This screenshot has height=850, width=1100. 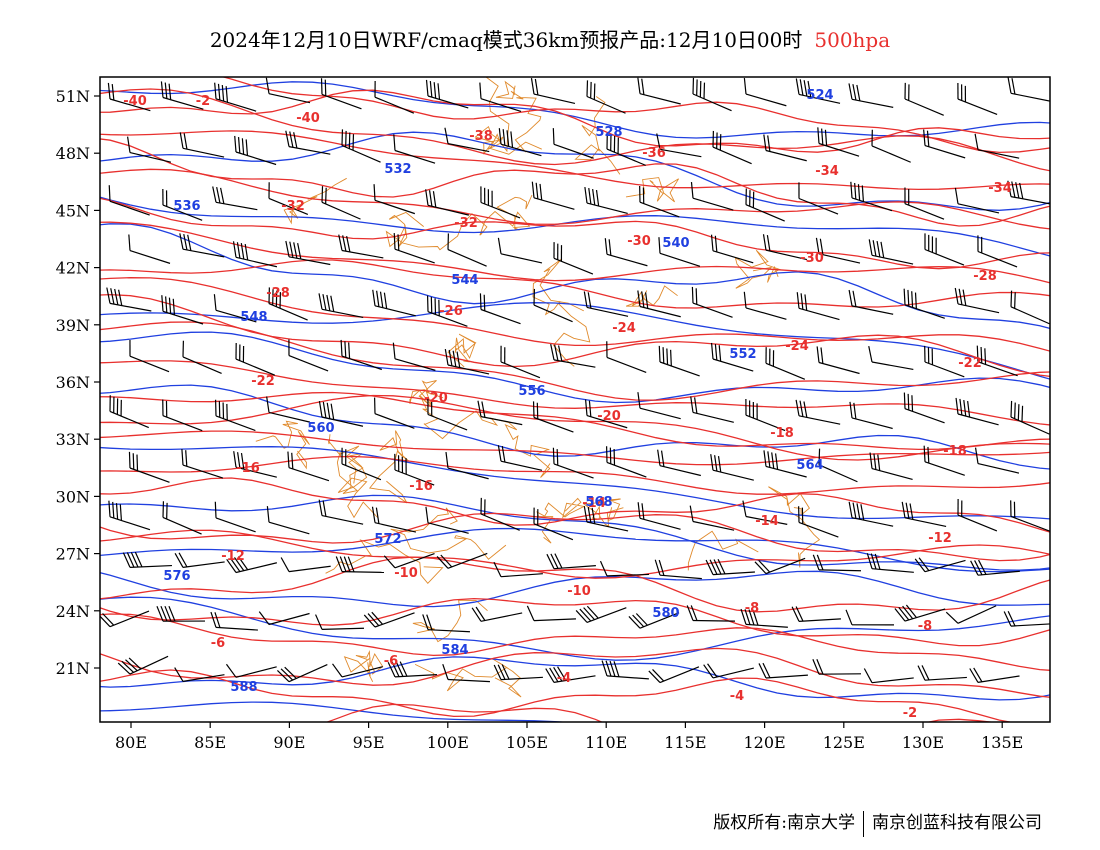 What do you see at coordinates (210, 742) in the screenshot?
I see `lon-label: 85E` at bounding box center [210, 742].